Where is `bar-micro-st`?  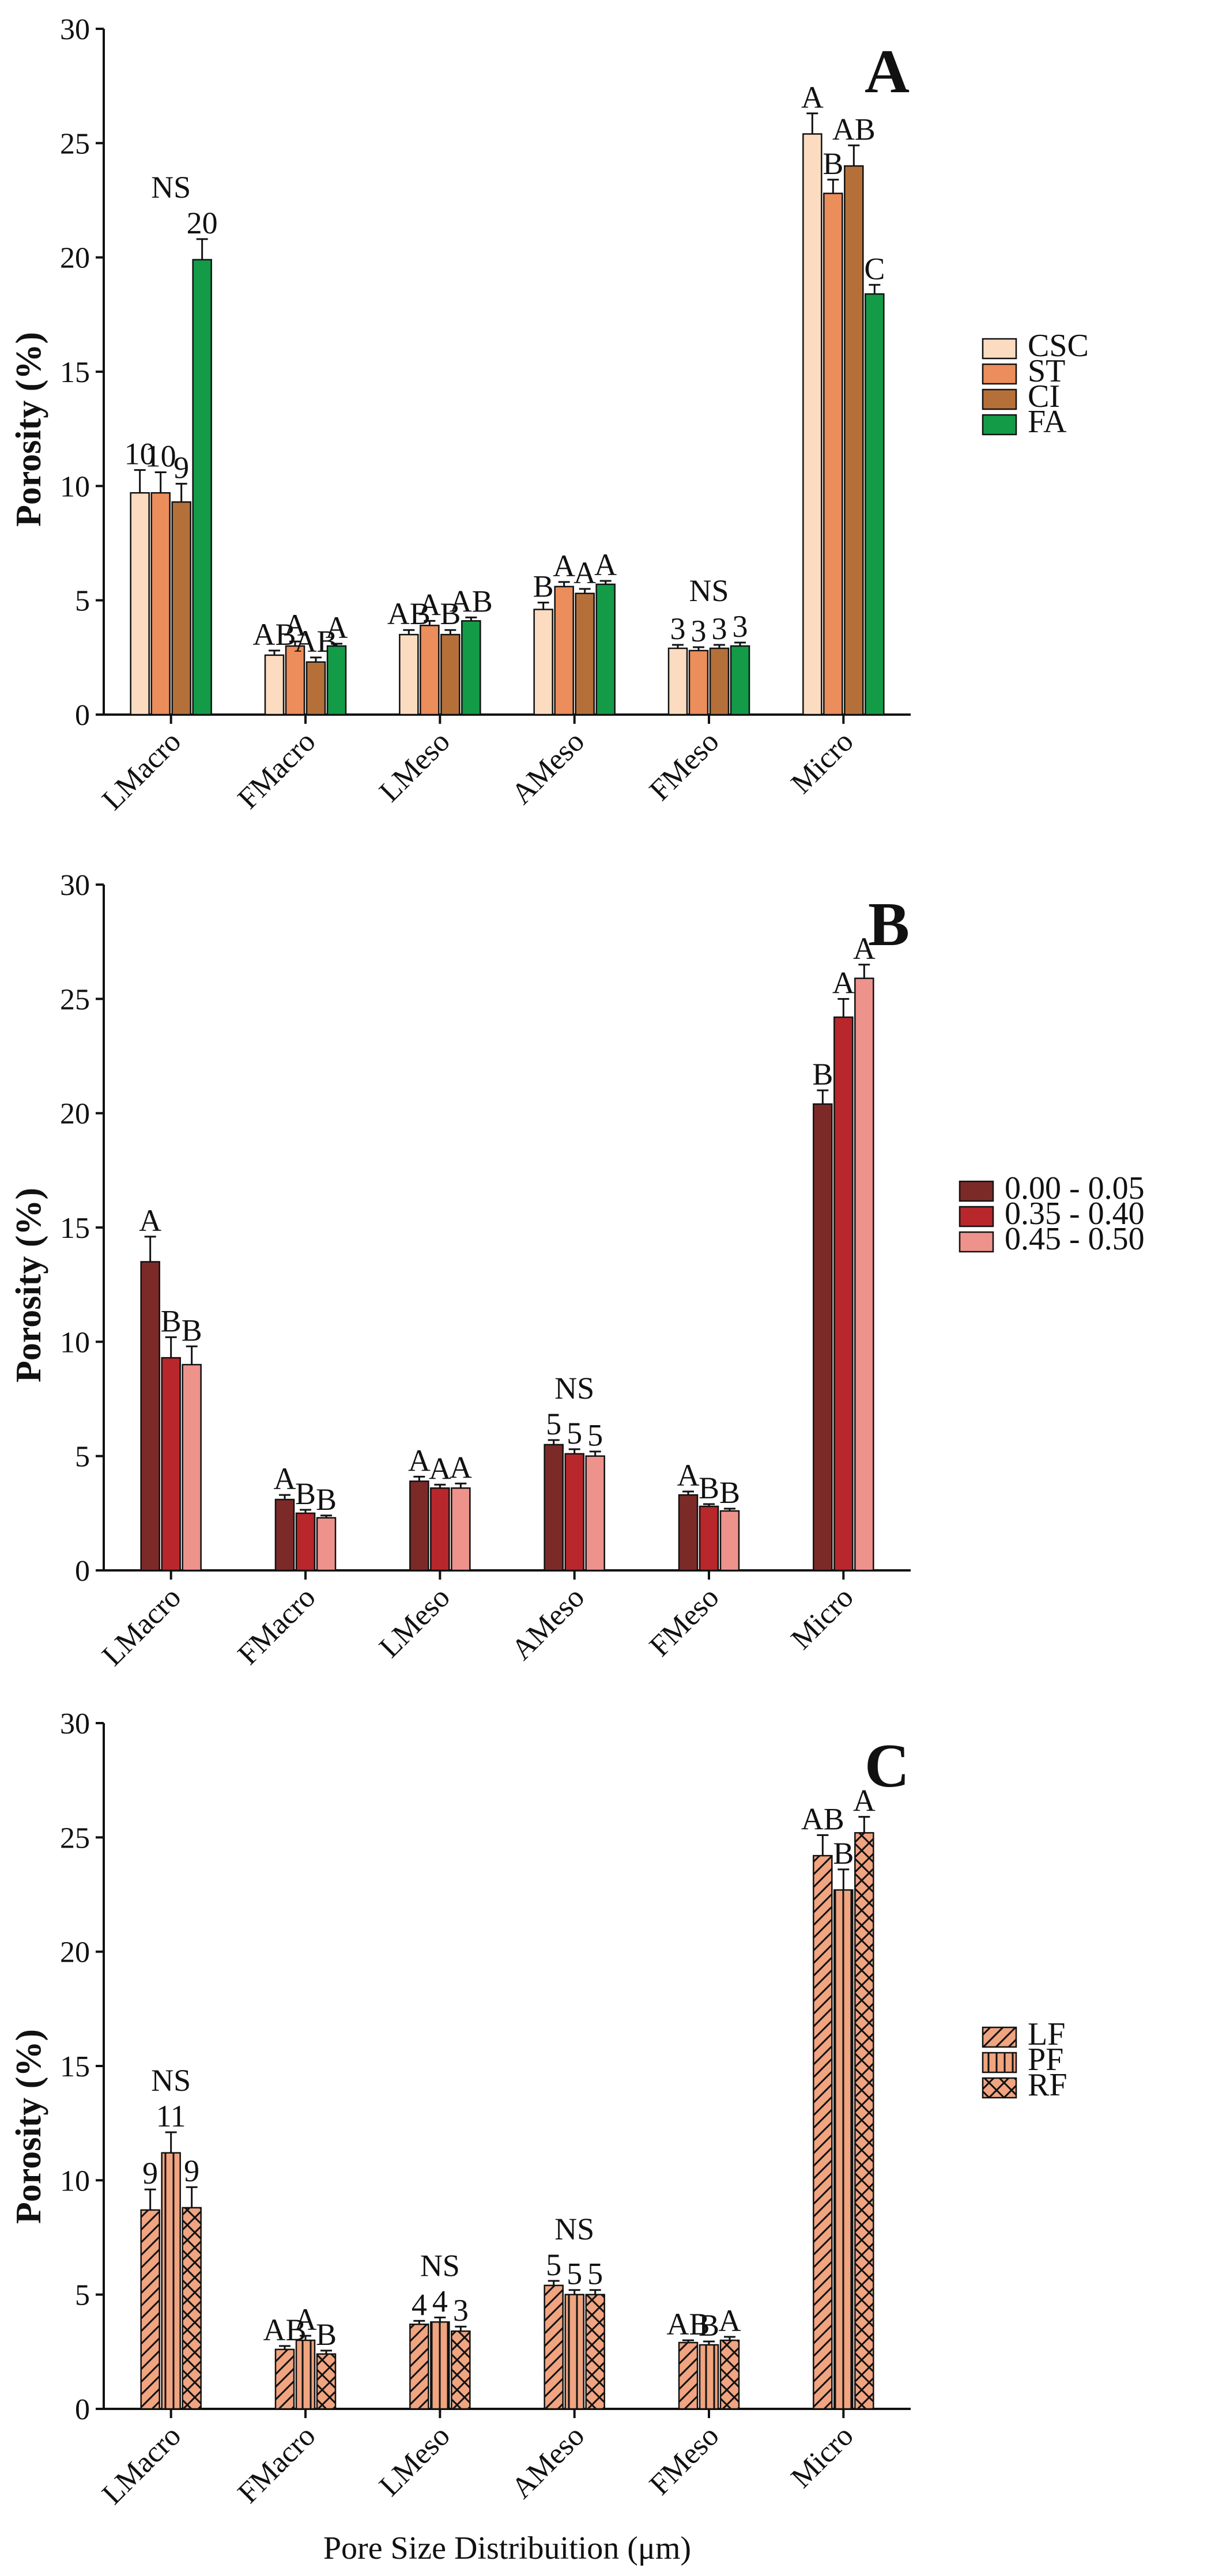
bar-micro-st is located at coordinates (833, 454).